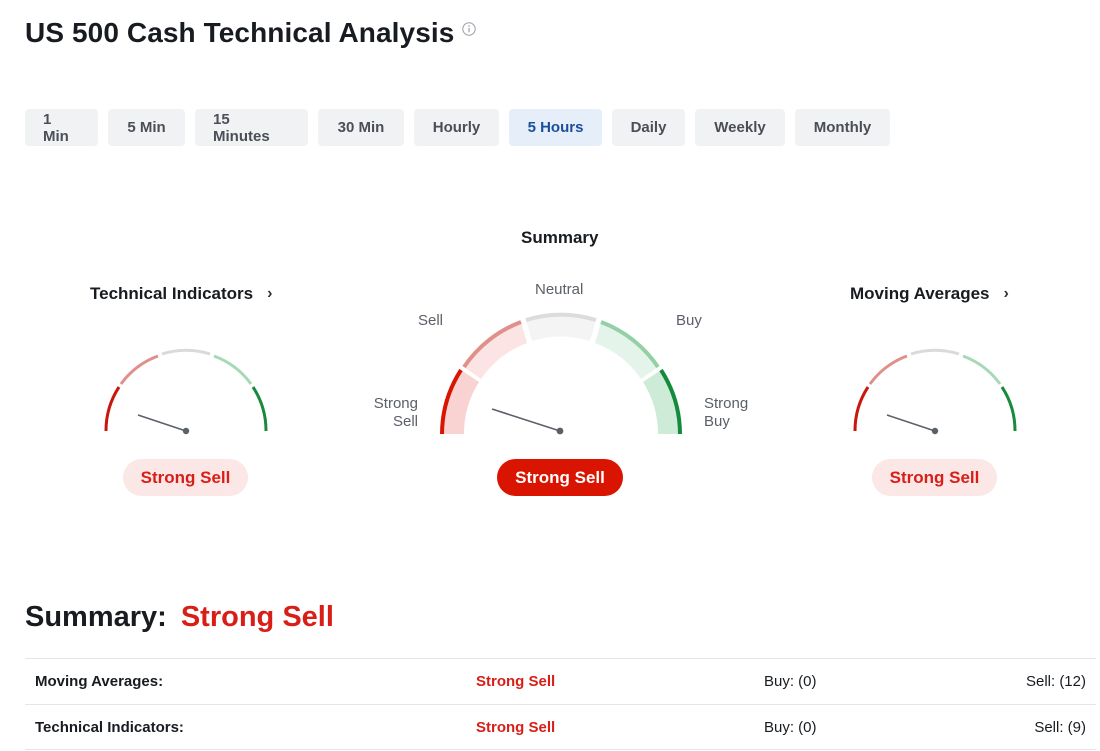 The height and width of the screenshot is (751, 1100). What do you see at coordinates (726, 412) in the screenshot?
I see `gauge-label-strong-buy: Strong Buy` at bounding box center [726, 412].